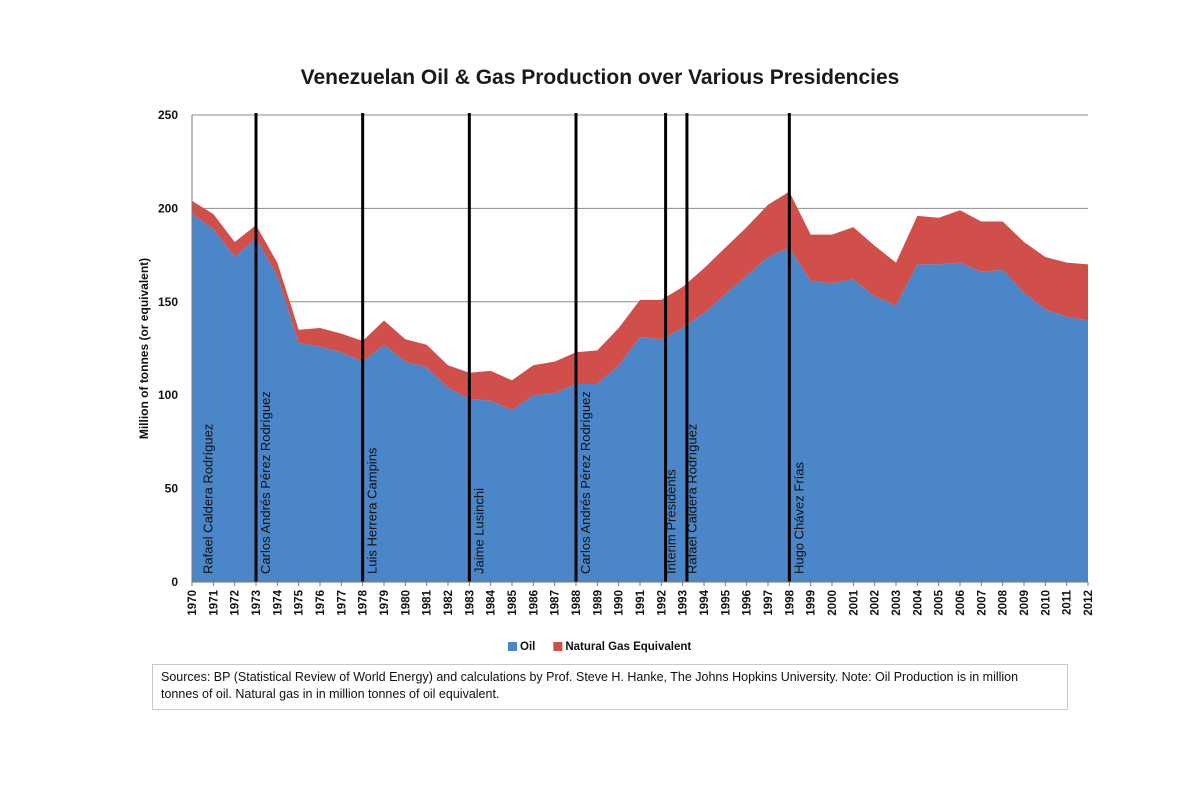 The image size is (1200, 800). Describe the element at coordinates (556, 603) in the screenshot. I see `x-tick-label: 1987` at that location.